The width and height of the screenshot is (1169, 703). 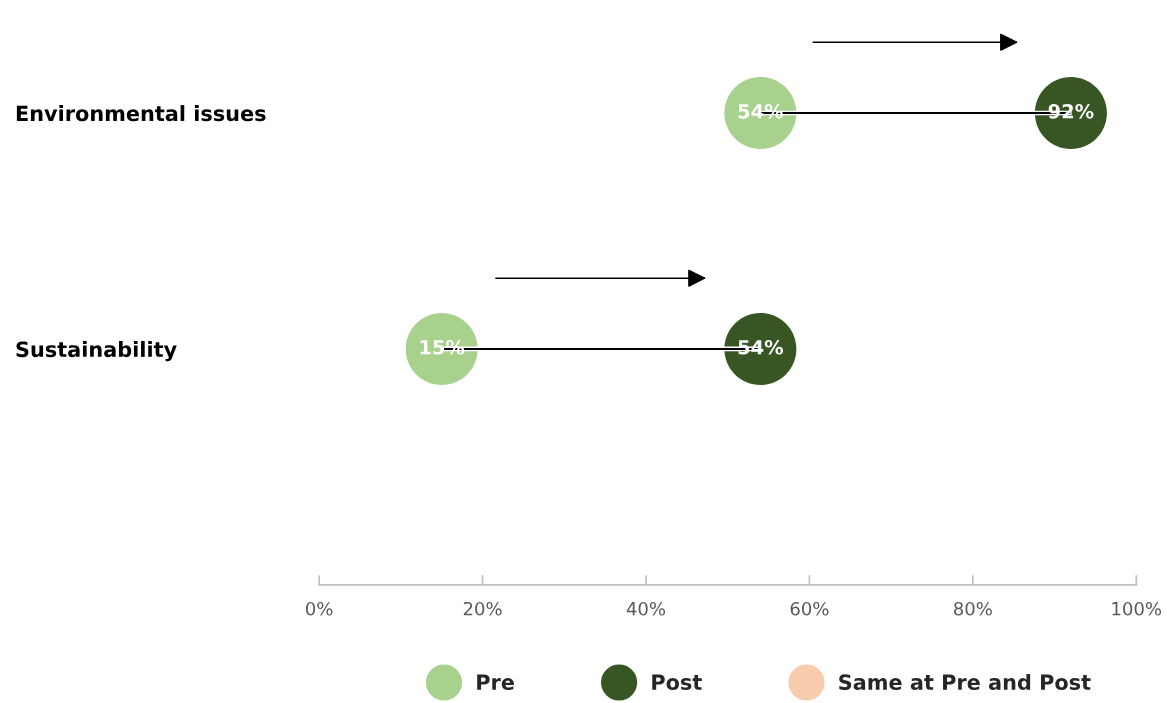 What do you see at coordinates (96, 351) in the screenshot?
I see `y-tick-label: Sustainability` at bounding box center [96, 351].